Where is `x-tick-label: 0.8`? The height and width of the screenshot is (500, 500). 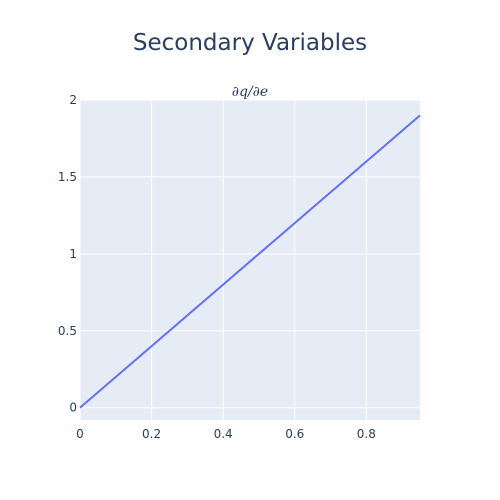
x-tick-label: 0.8 is located at coordinates (366, 434).